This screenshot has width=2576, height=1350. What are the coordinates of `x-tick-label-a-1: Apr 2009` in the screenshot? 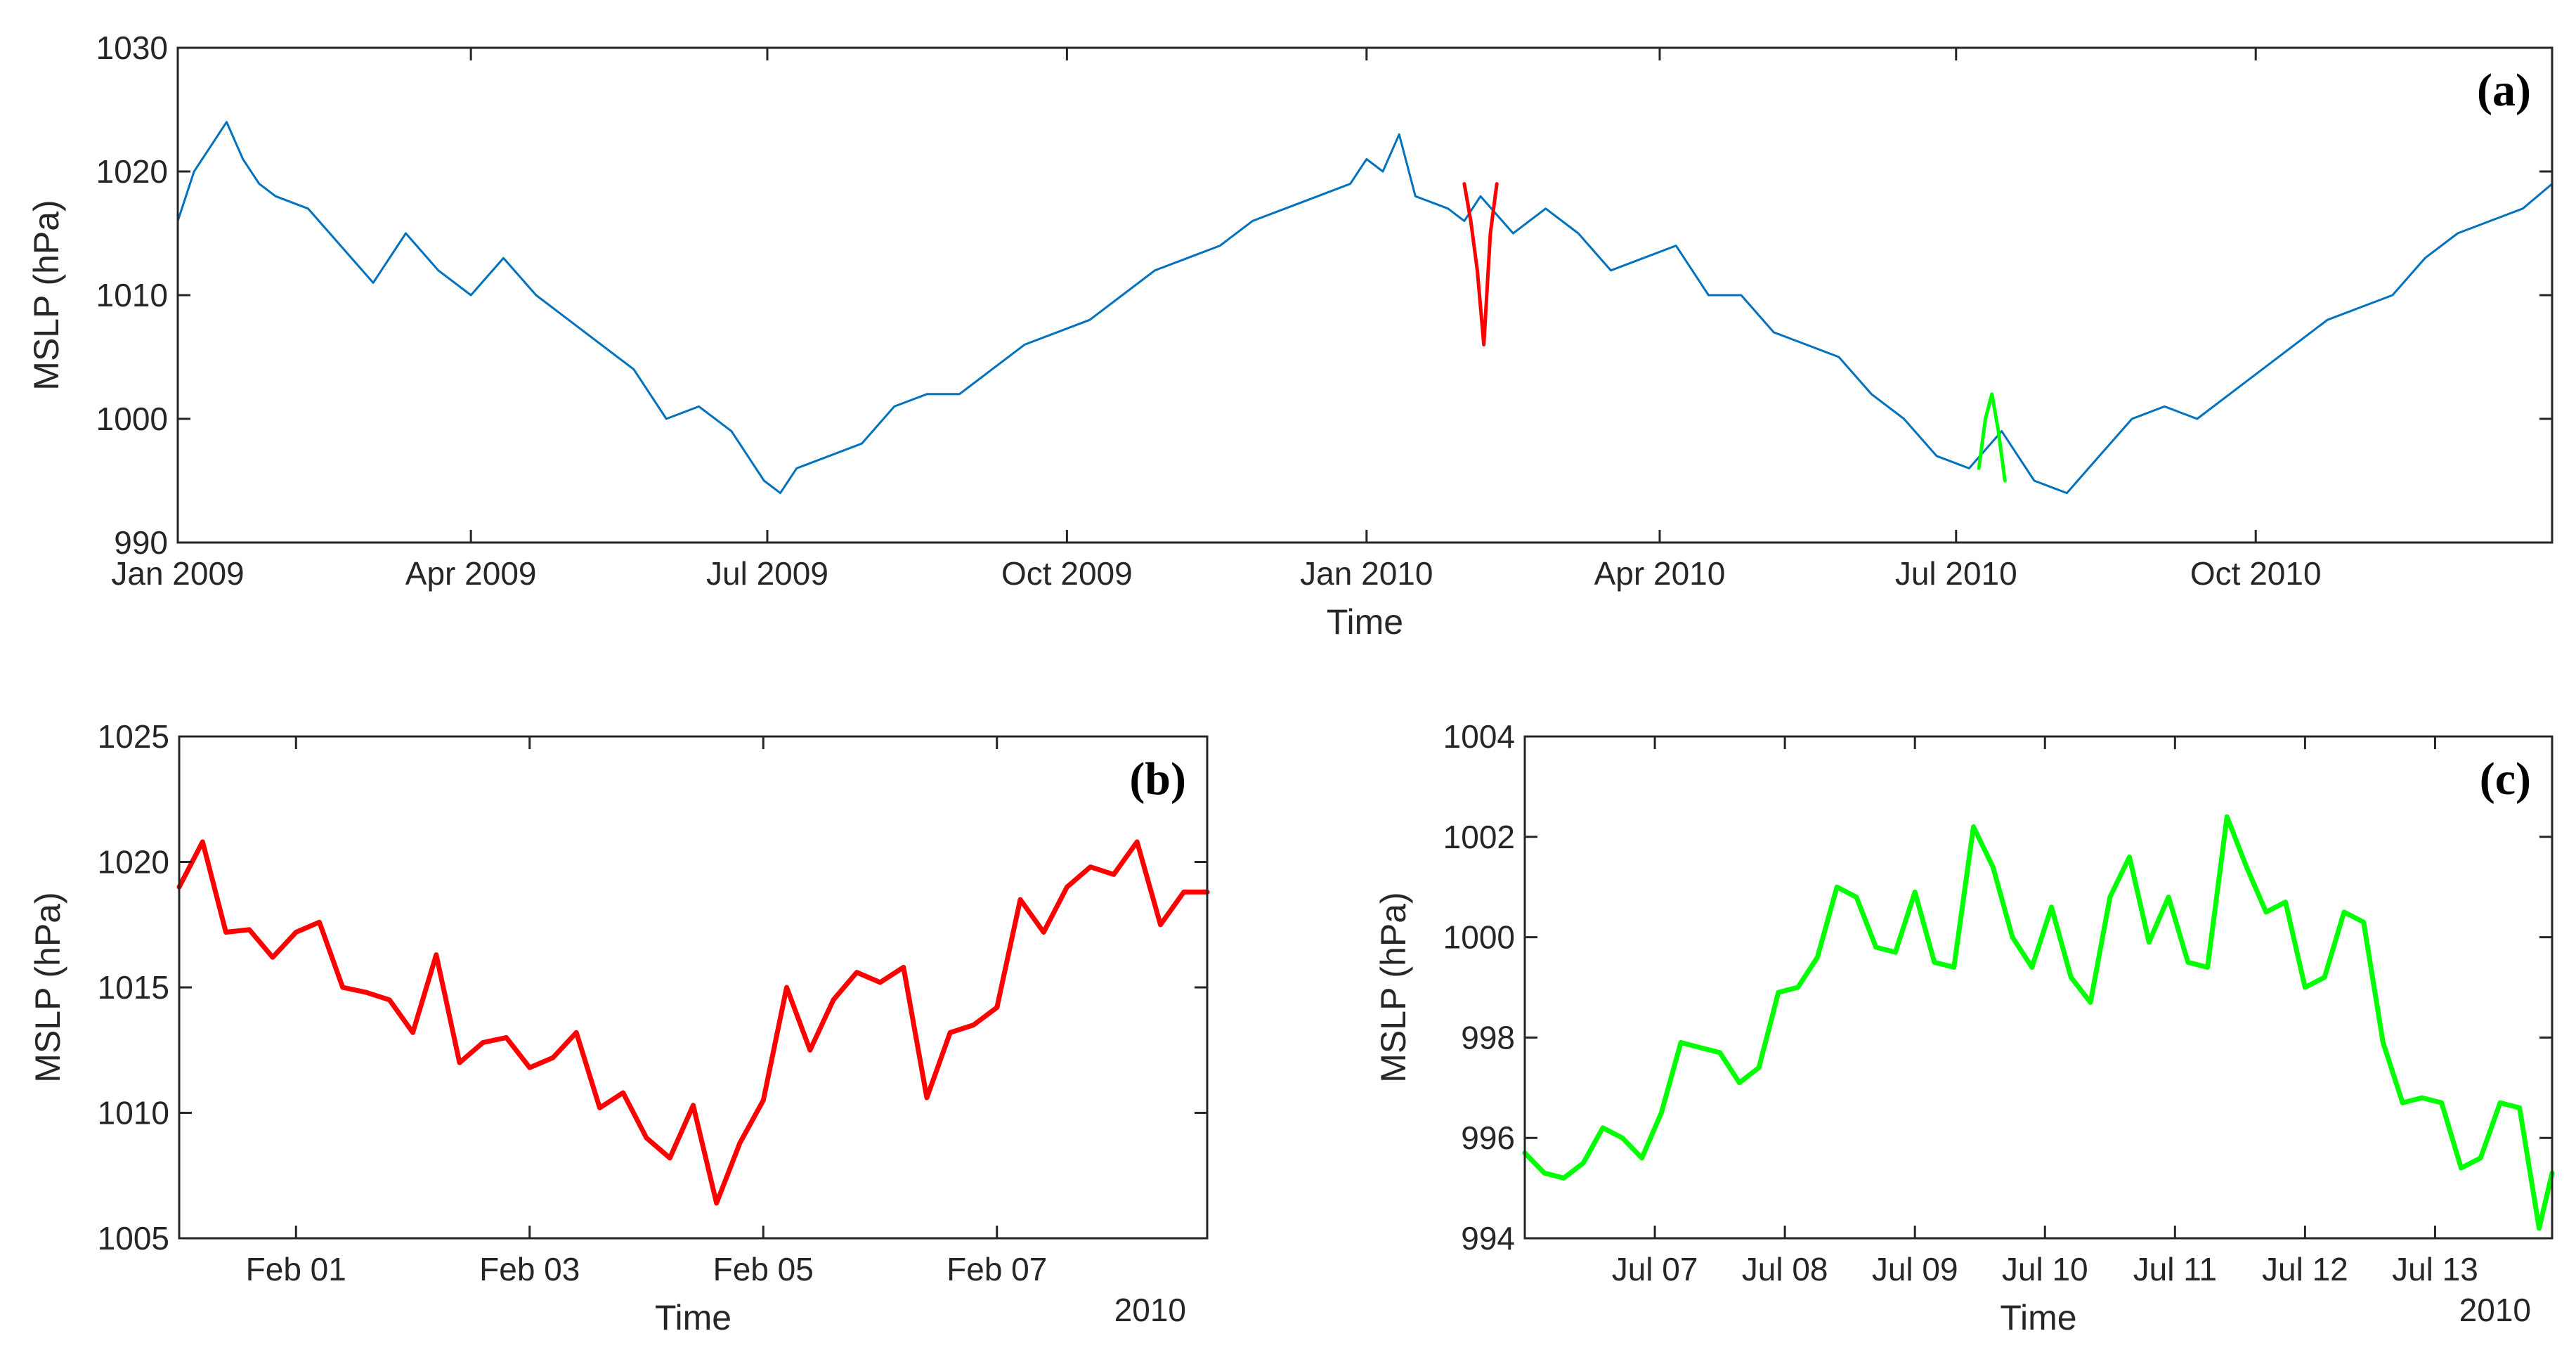 It's located at (471, 573).